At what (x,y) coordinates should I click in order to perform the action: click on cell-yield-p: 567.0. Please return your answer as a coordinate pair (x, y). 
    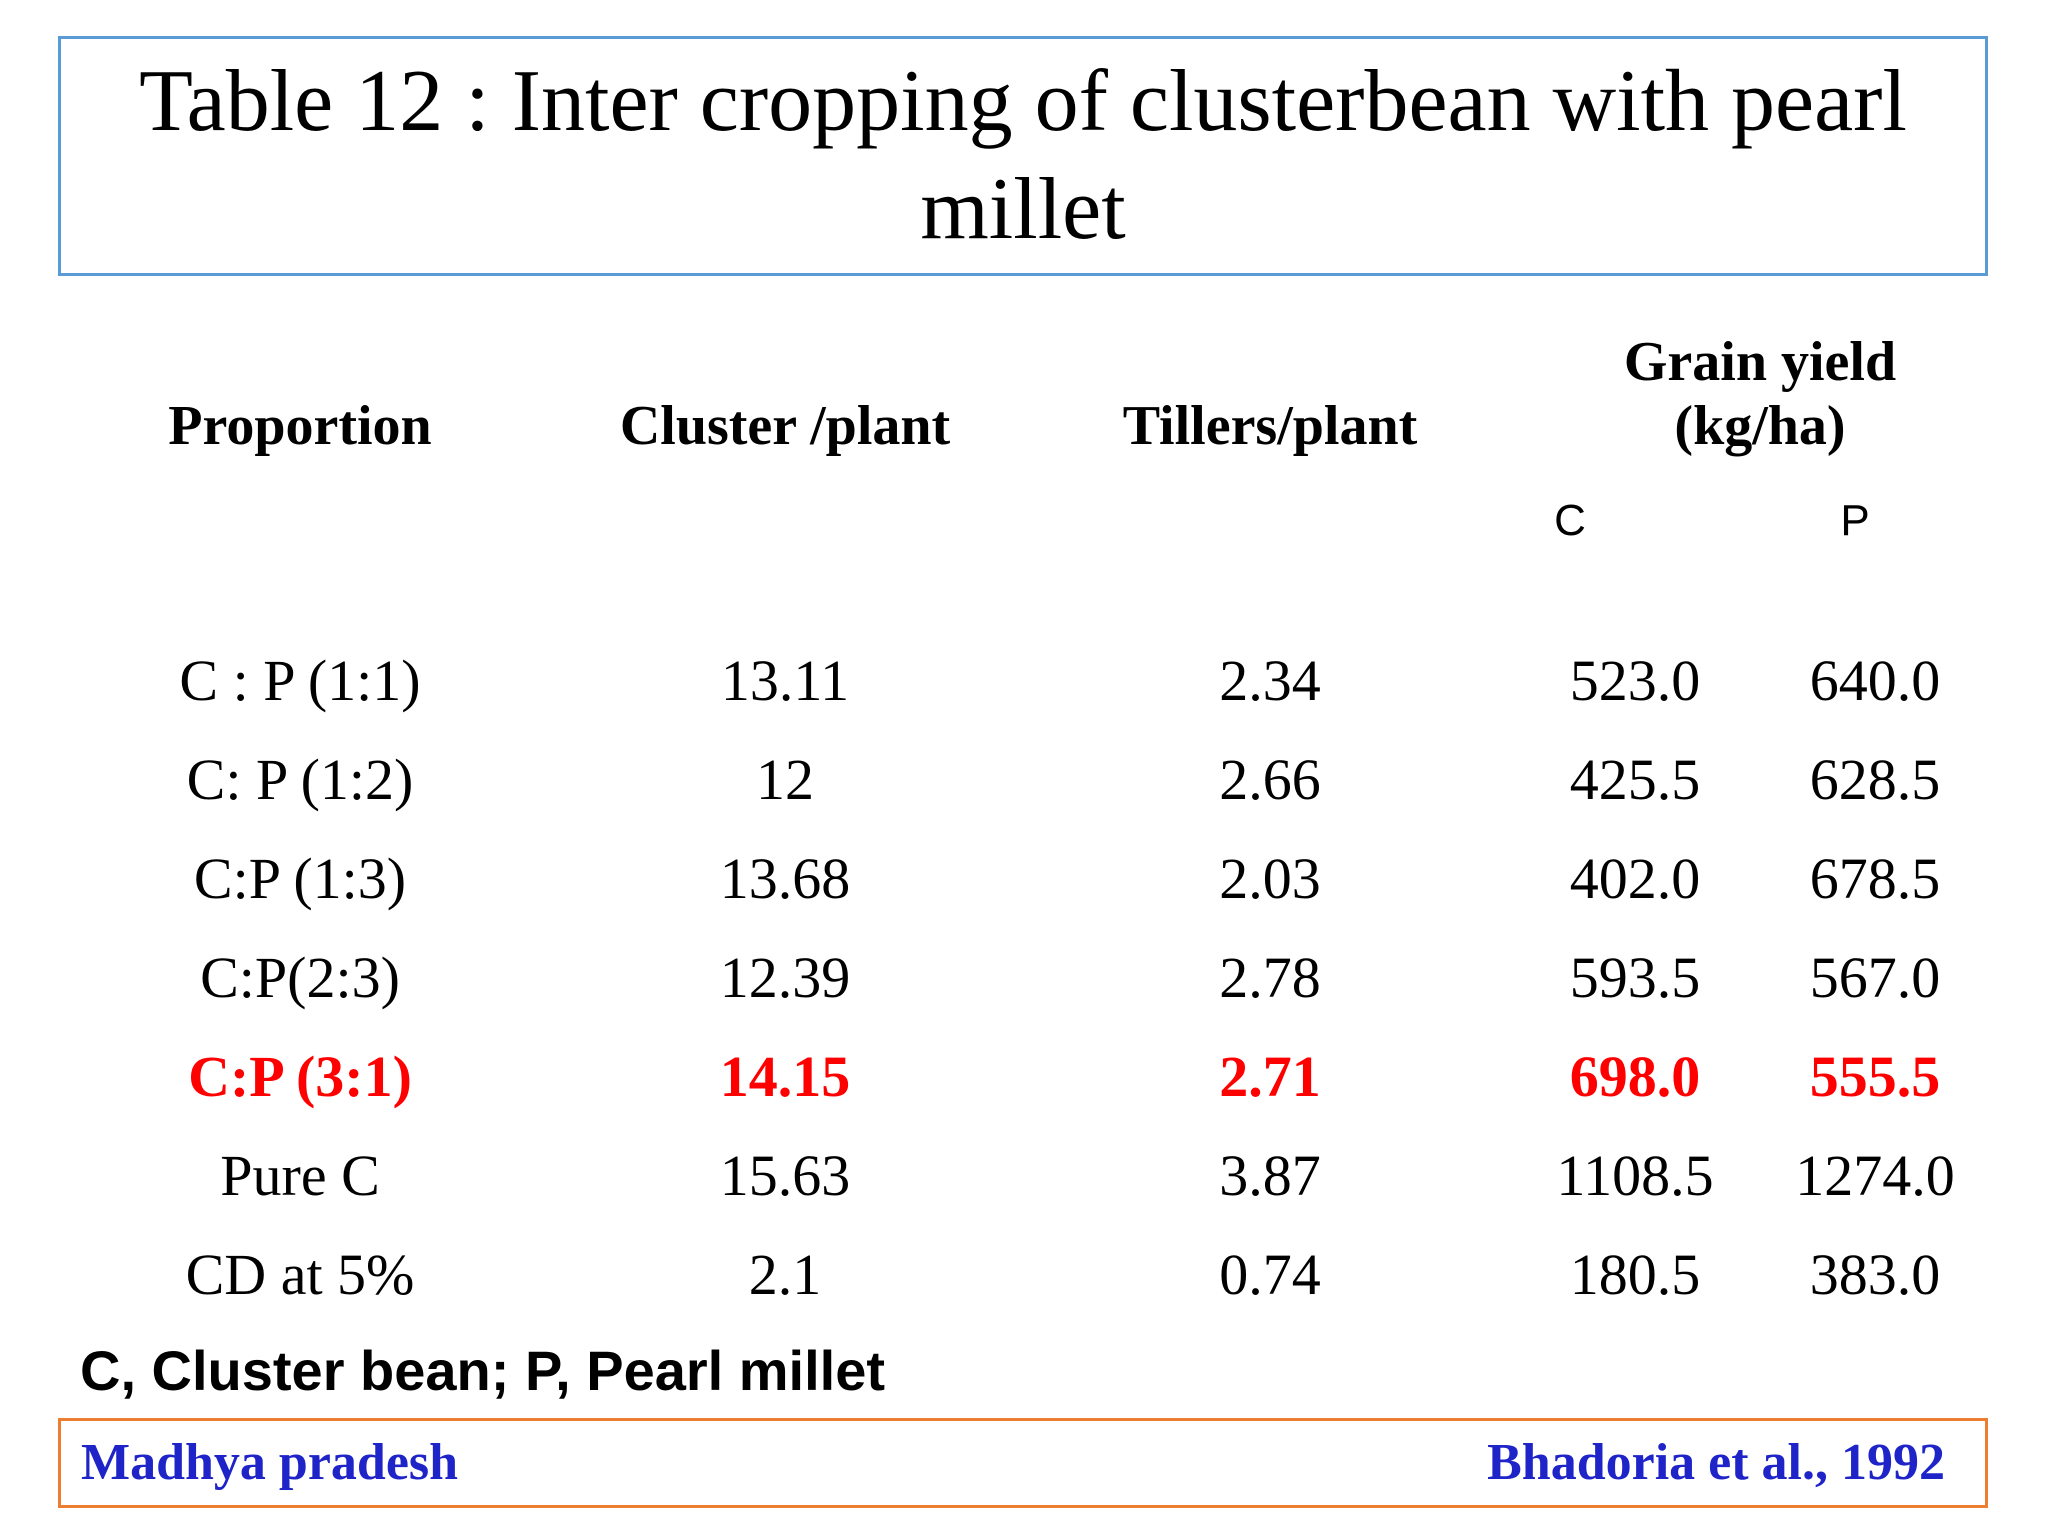
    Looking at the image, I should click on (1875, 977).